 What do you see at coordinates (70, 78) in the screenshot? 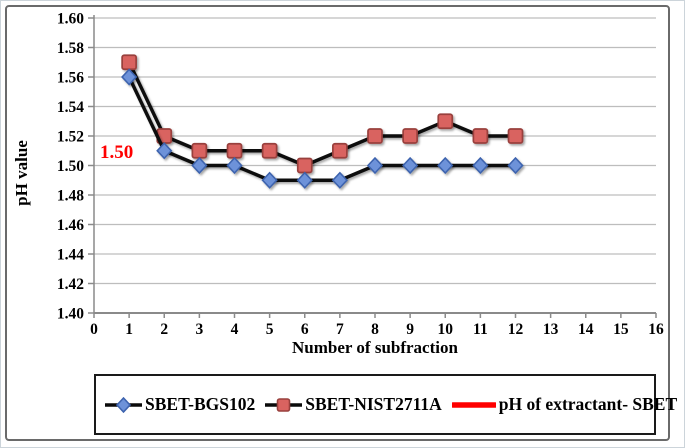
I see `y-tick-label: 1.56` at bounding box center [70, 78].